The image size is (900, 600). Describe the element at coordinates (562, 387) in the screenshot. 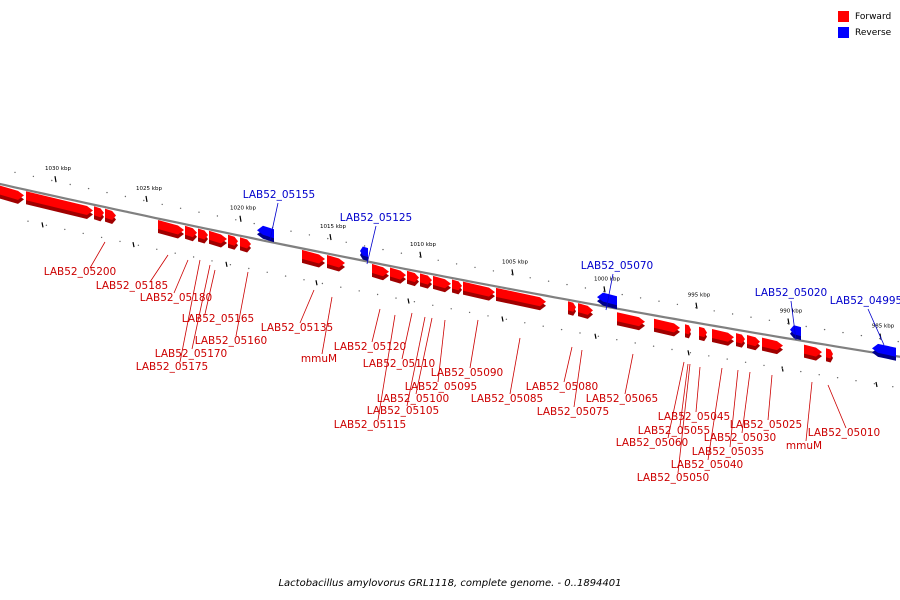

I see `forward-gene-label: LAB52_05080` at that location.